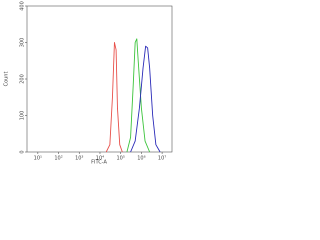 The image size is (320, 240). Describe the element at coordinates (23, 6) in the screenshot. I see `y-tick-label: 400` at that location.